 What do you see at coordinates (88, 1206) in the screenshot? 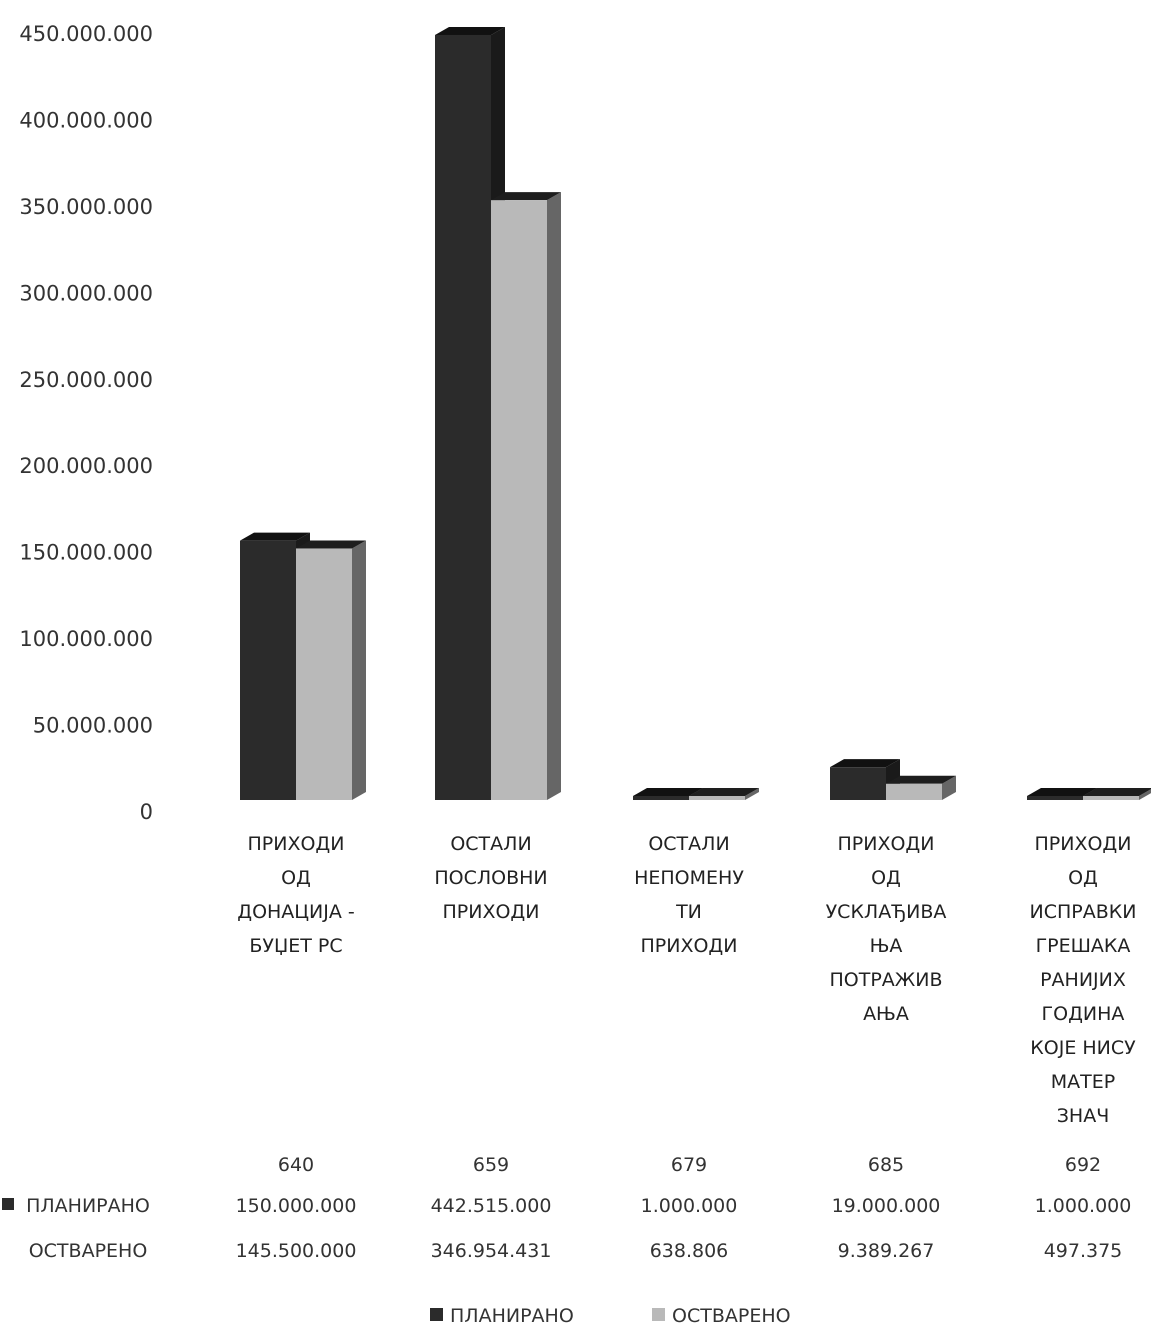
I see `table-series-name: ПЛАНИРАНО` at bounding box center [88, 1206].